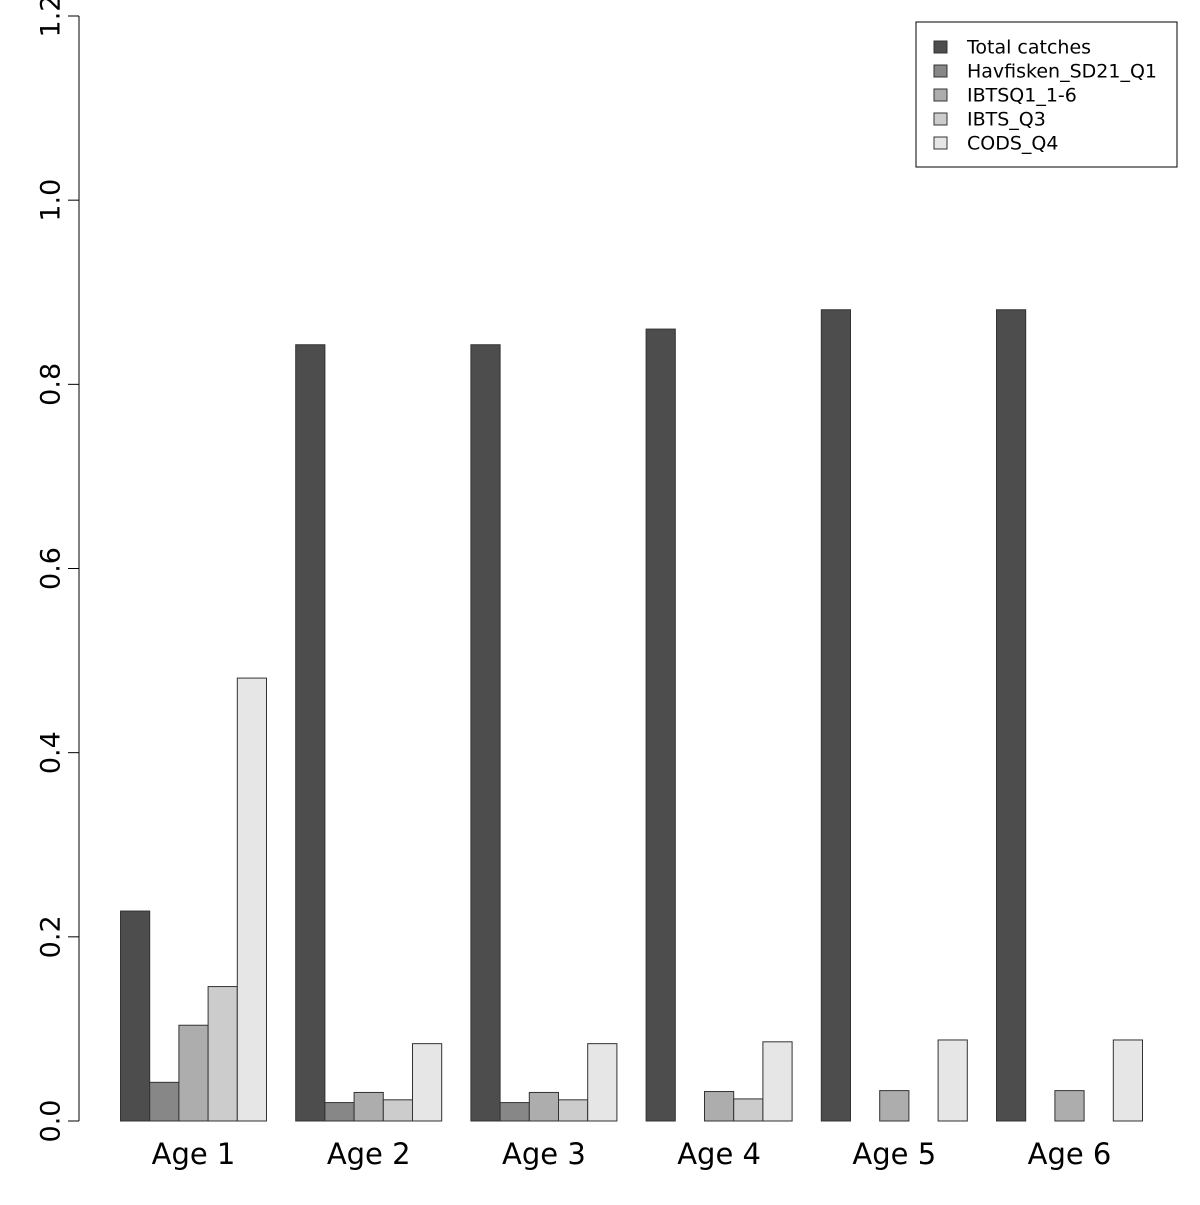 This screenshot has width=1200, height=1205. I want to click on x-tick-label: Age 6, so click(1070, 1154).